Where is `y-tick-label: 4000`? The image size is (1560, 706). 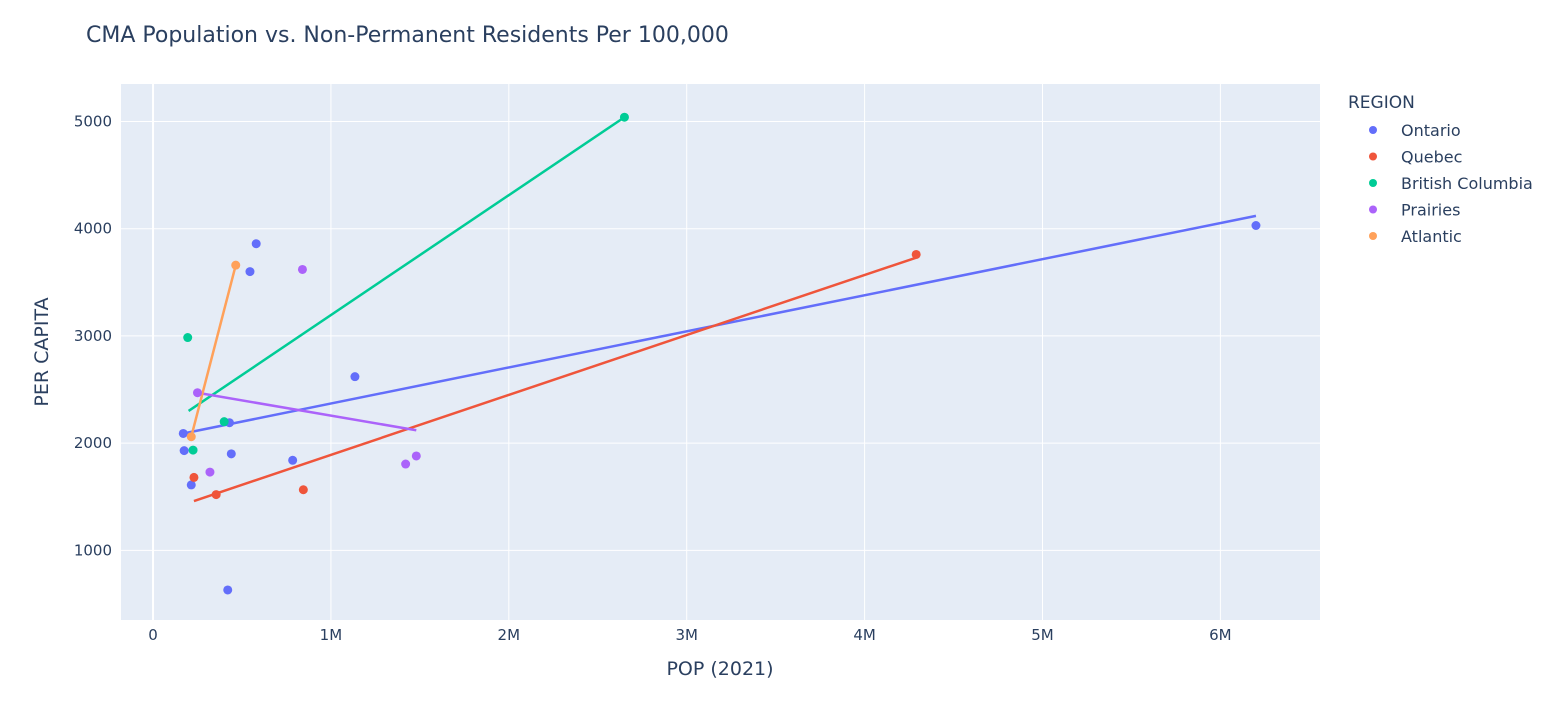
y-tick-label: 4000 is located at coordinates (93, 229).